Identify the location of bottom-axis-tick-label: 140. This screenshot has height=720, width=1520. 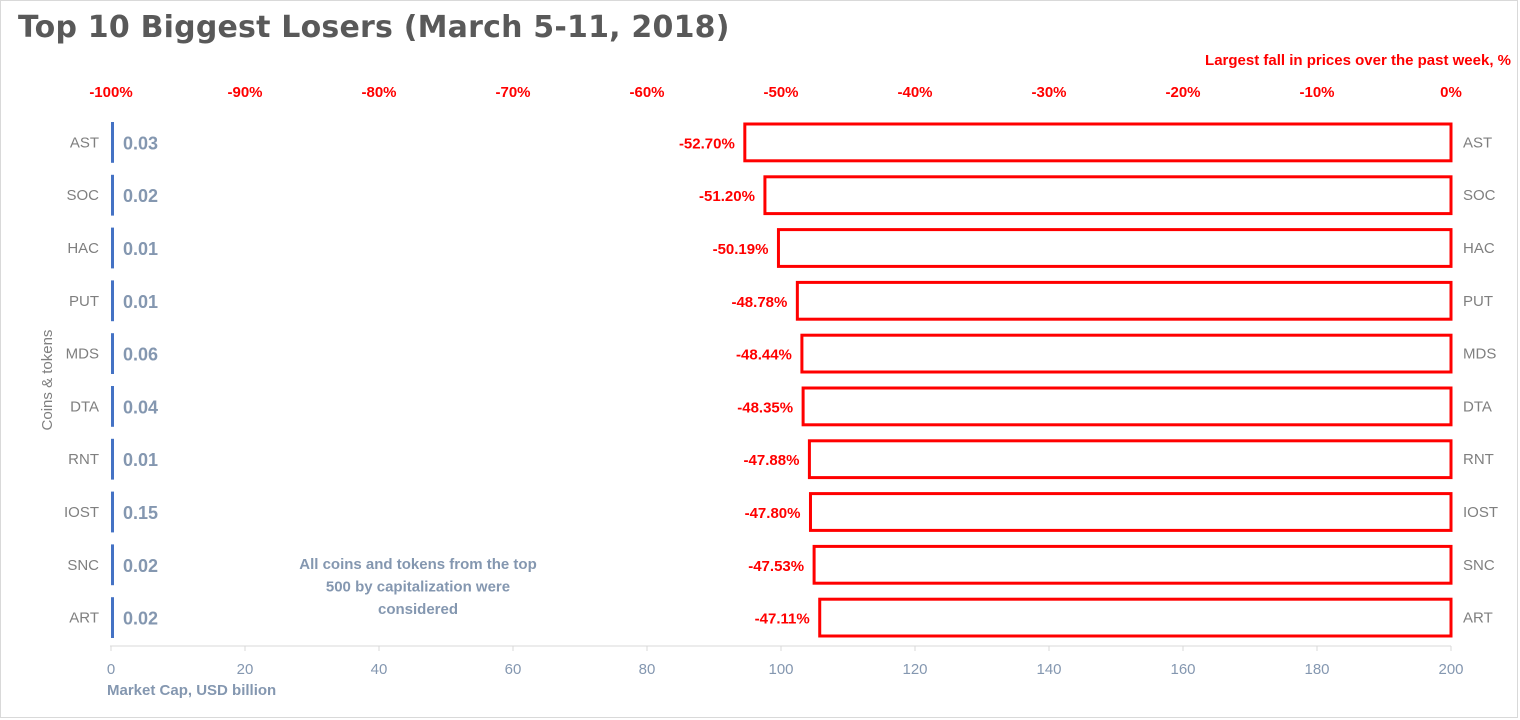
(1048, 669).